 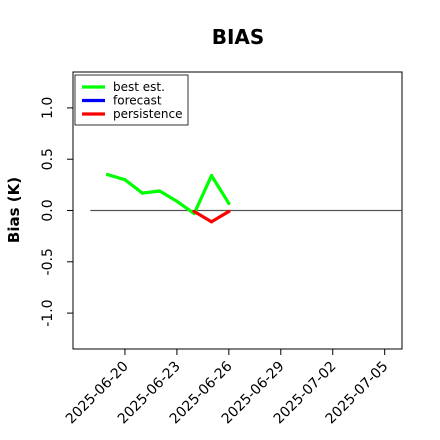 I want to click on legend-label: forecast, so click(x=137, y=101).